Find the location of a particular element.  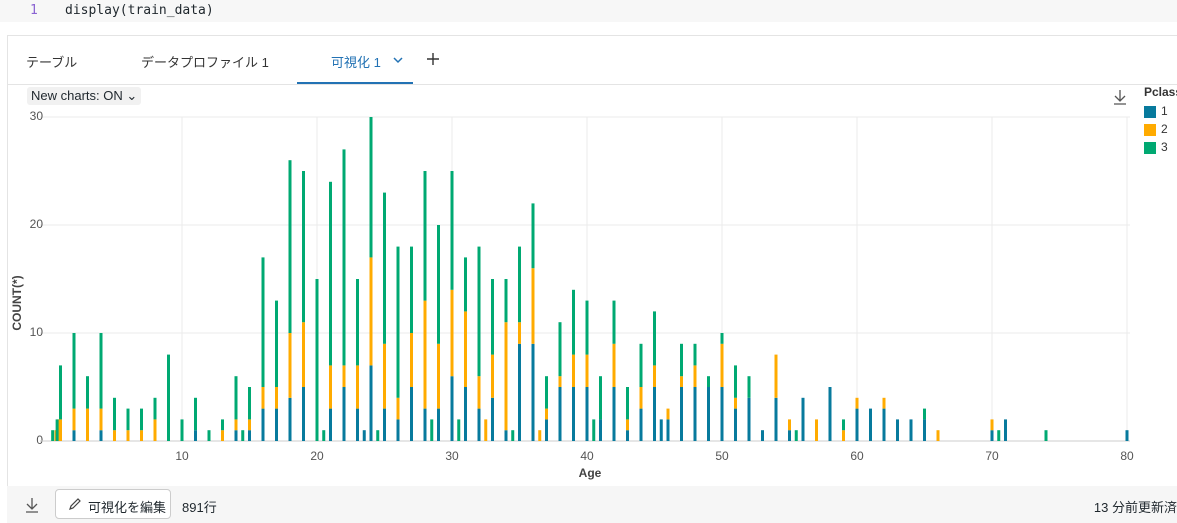

legend-swatch is located at coordinates (1150, 130).